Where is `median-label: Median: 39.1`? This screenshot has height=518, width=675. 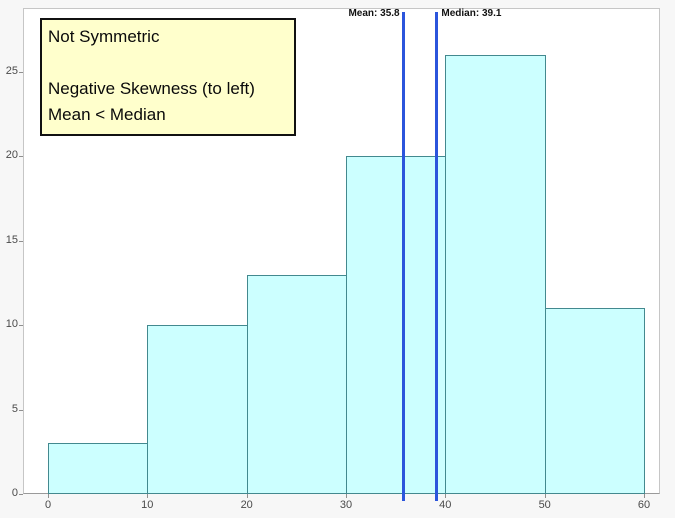
median-label: Median: 39.1 is located at coordinates (471, 13).